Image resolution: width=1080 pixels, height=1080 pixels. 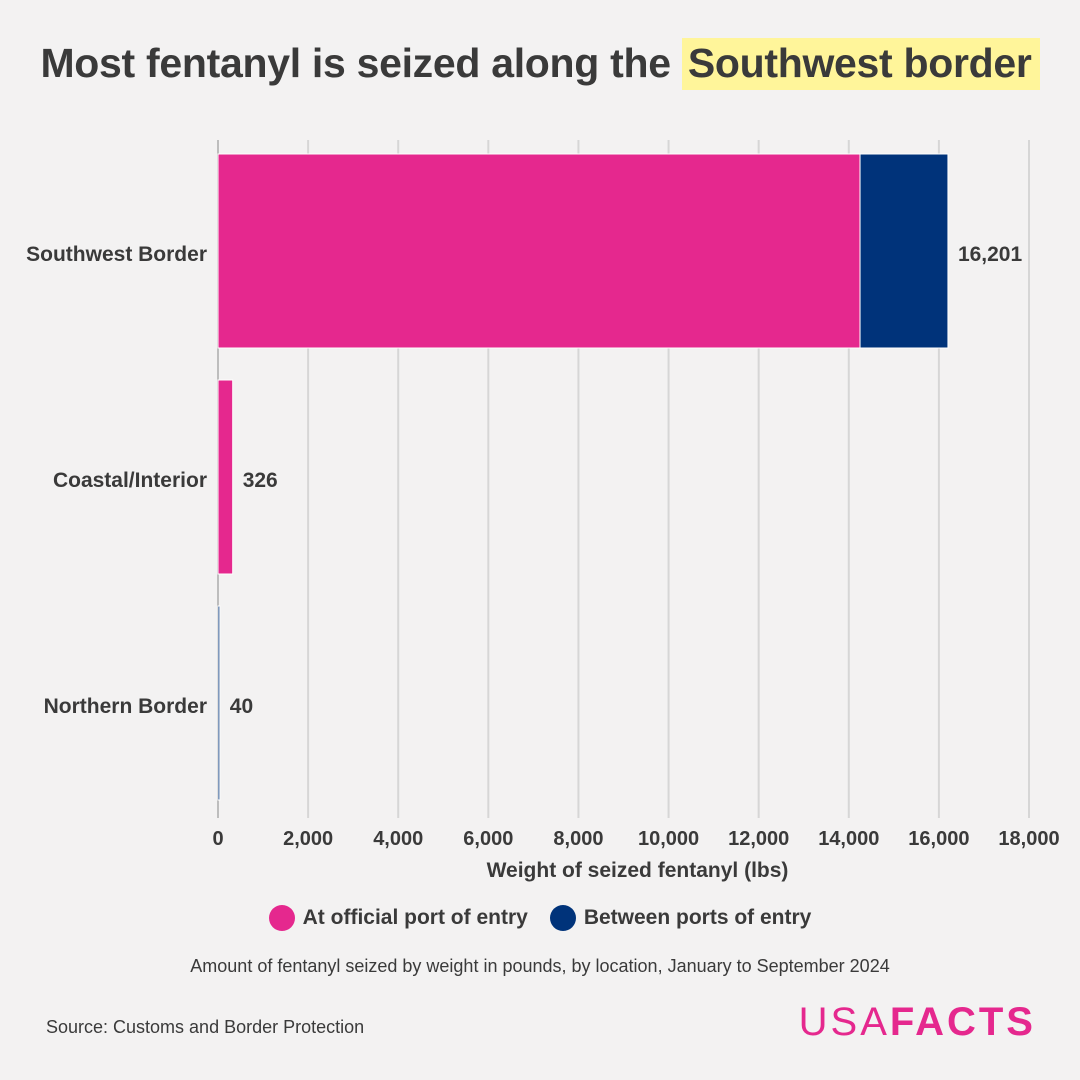 What do you see at coordinates (1028, 839) in the screenshot?
I see `x-tick-label-18000: 18,000` at bounding box center [1028, 839].